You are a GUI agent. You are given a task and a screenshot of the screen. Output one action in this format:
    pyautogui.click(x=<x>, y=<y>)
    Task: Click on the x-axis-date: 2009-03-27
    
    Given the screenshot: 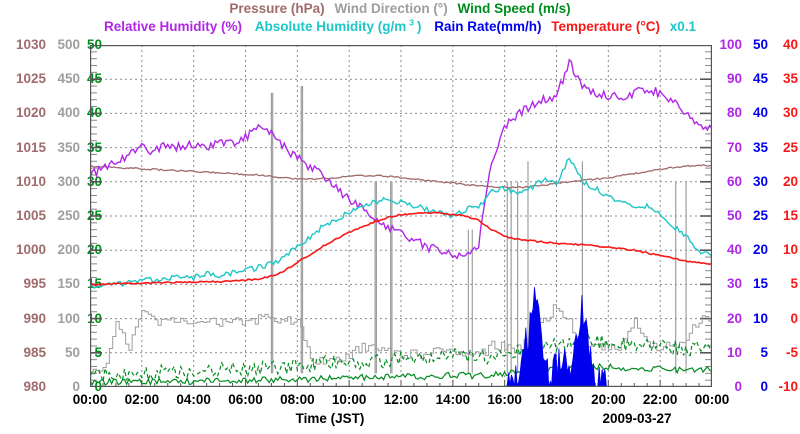 What is the action you would take?
    pyautogui.click(x=637, y=418)
    